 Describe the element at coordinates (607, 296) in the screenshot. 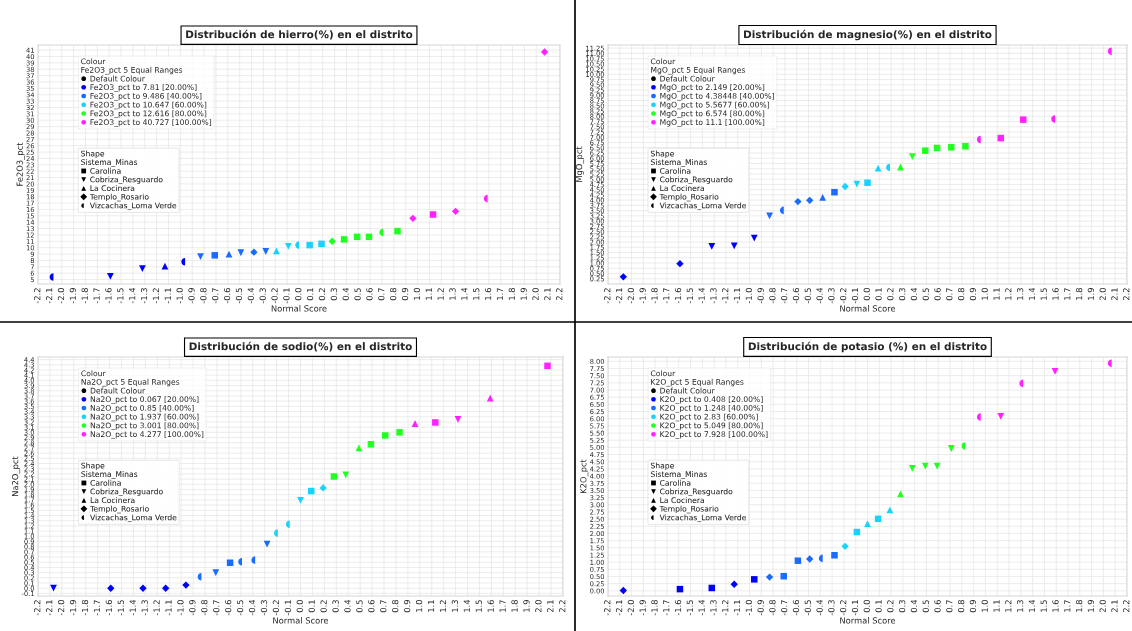

I see `x-tick-label: -2.2` at that location.